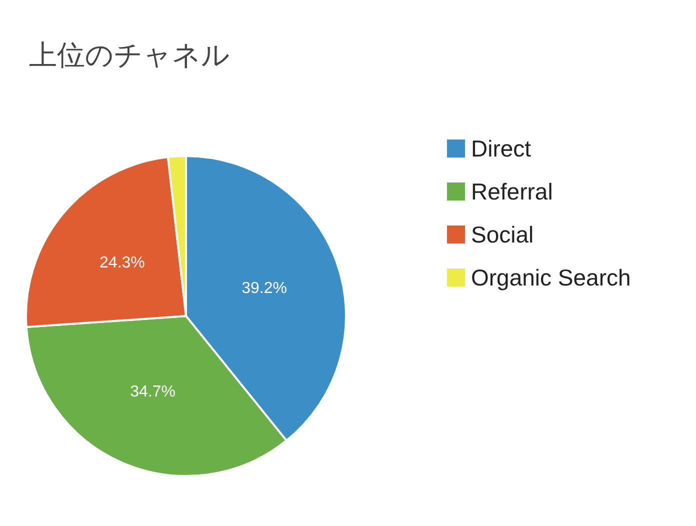 The width and height of the screenshot is (696, 526). Describe the element at coordinates (122, 263) in the screenshot. I see `data-label: 24.3%` at that location.